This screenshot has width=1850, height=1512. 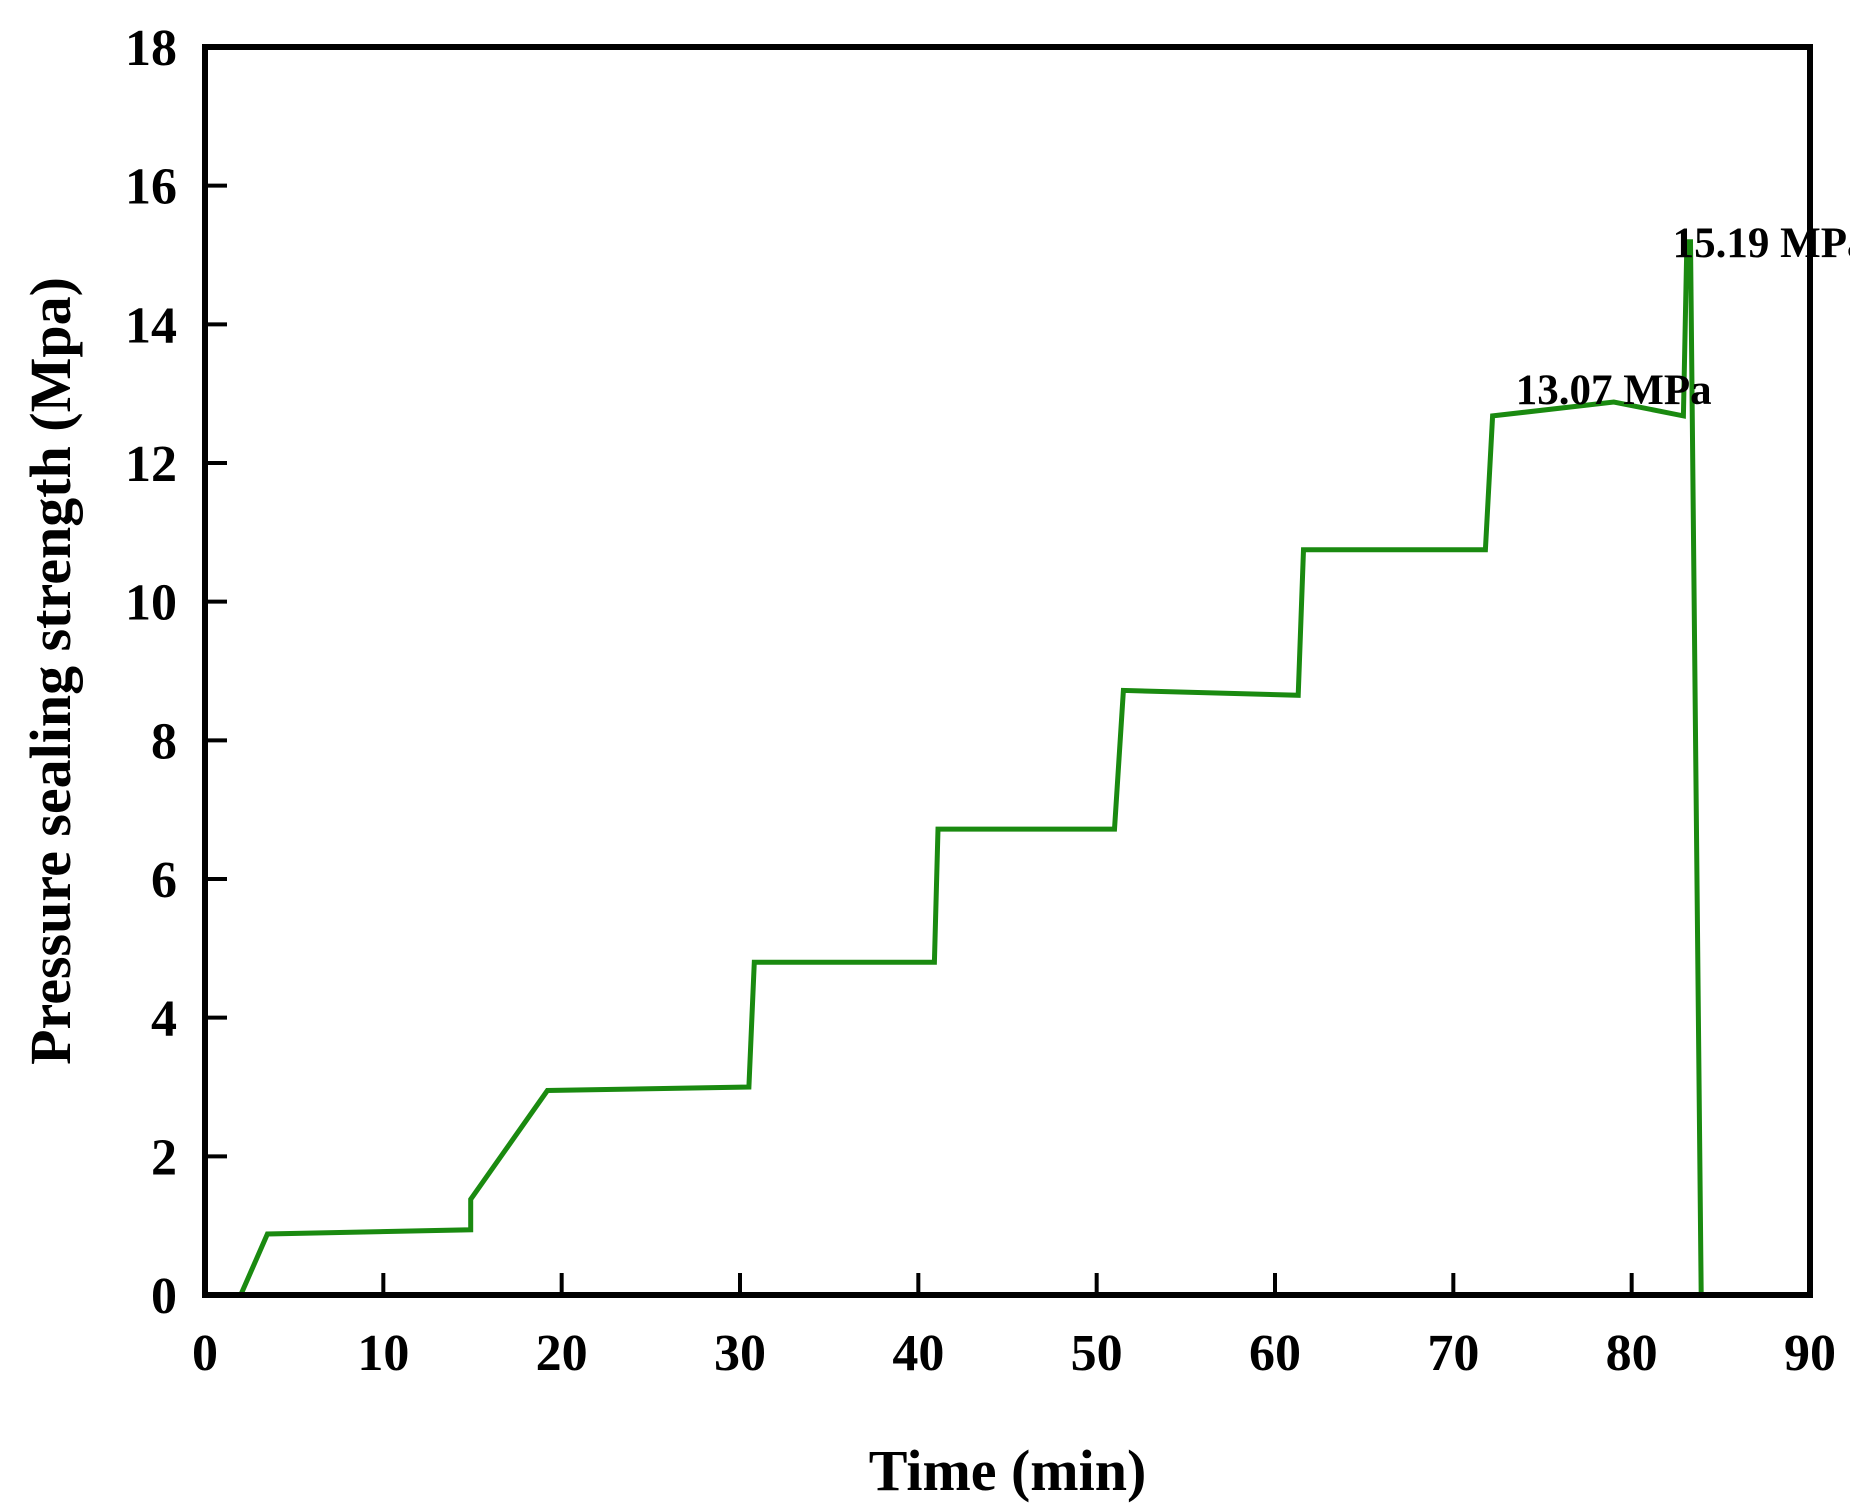 What do you see at coordinates (164, 741) in the screenshot?
I see `y-tick-label: 8` at bounding box center [164, 741].